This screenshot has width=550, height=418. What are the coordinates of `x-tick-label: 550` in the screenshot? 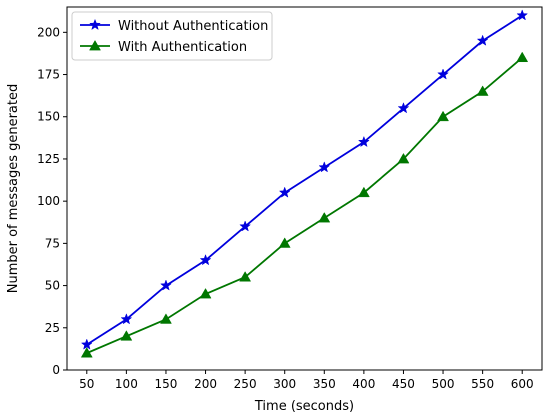 It's located at (482, 384).